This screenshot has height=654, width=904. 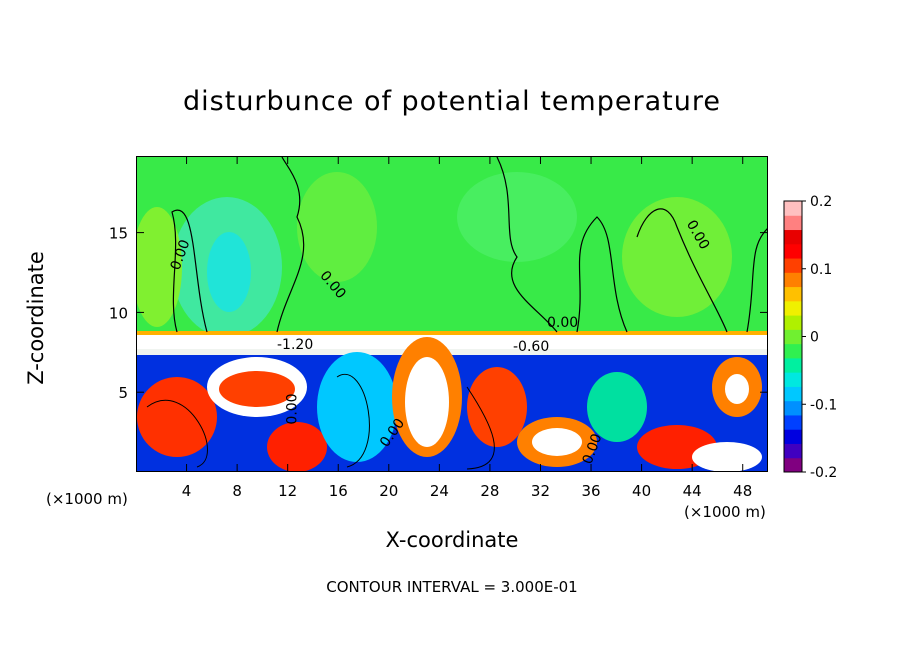 What do you see at coordinates (489, 491) in the screenshot?
I see `x-tick-label-6: 28` at bounding box center [489, 491].